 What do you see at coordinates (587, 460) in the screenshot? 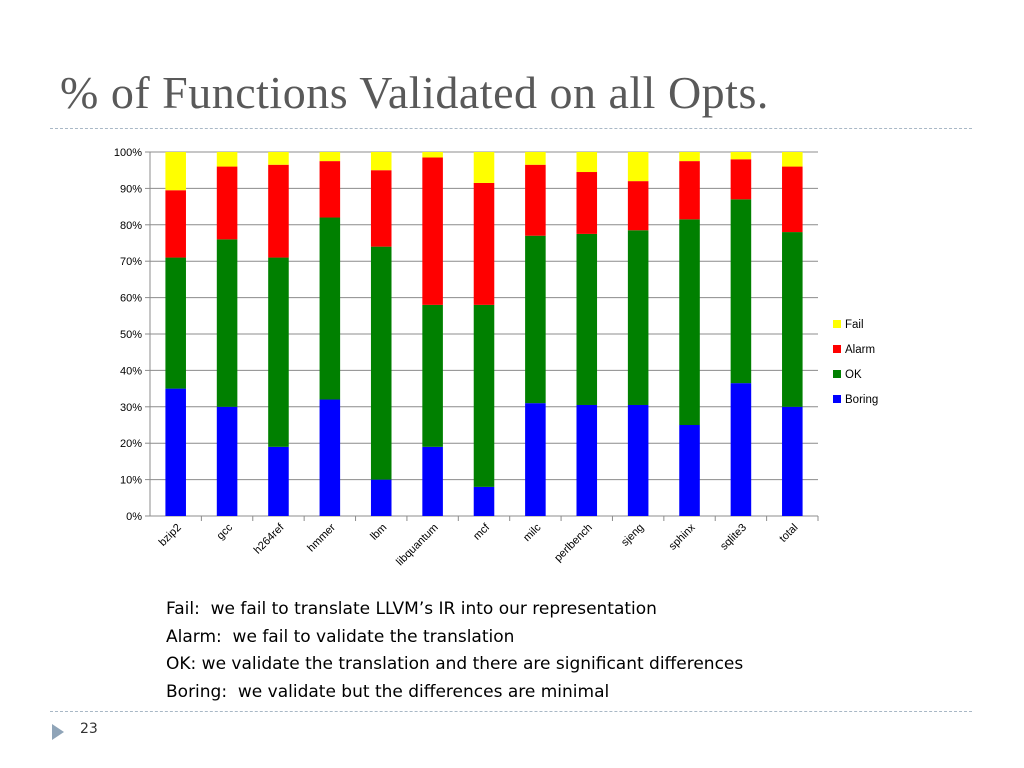
I see `bar-boring-perlbench` at bounding box center [587, 460].